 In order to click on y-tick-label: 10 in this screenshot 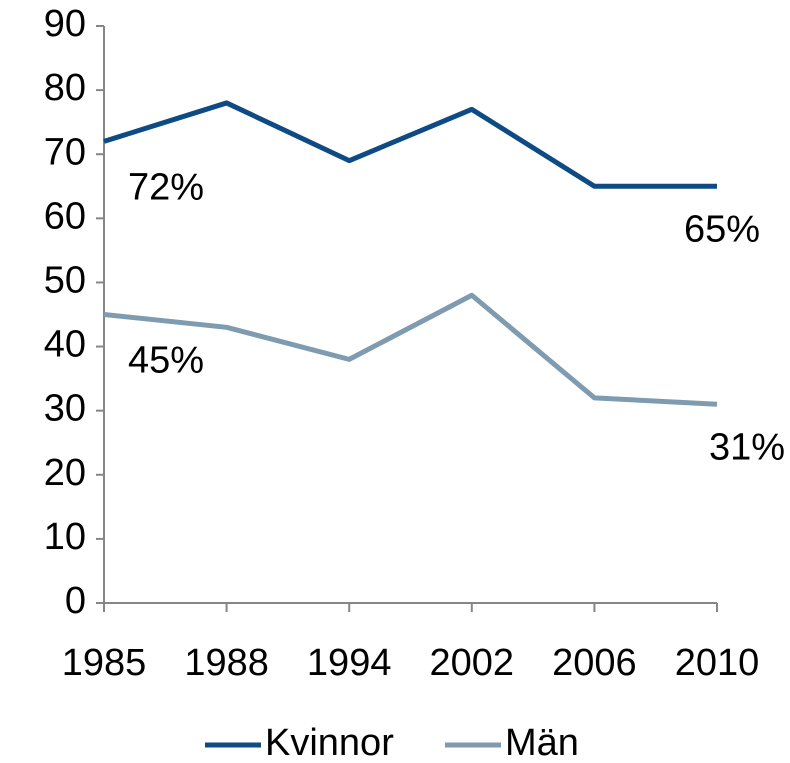, I will do `click(65, 537)`.